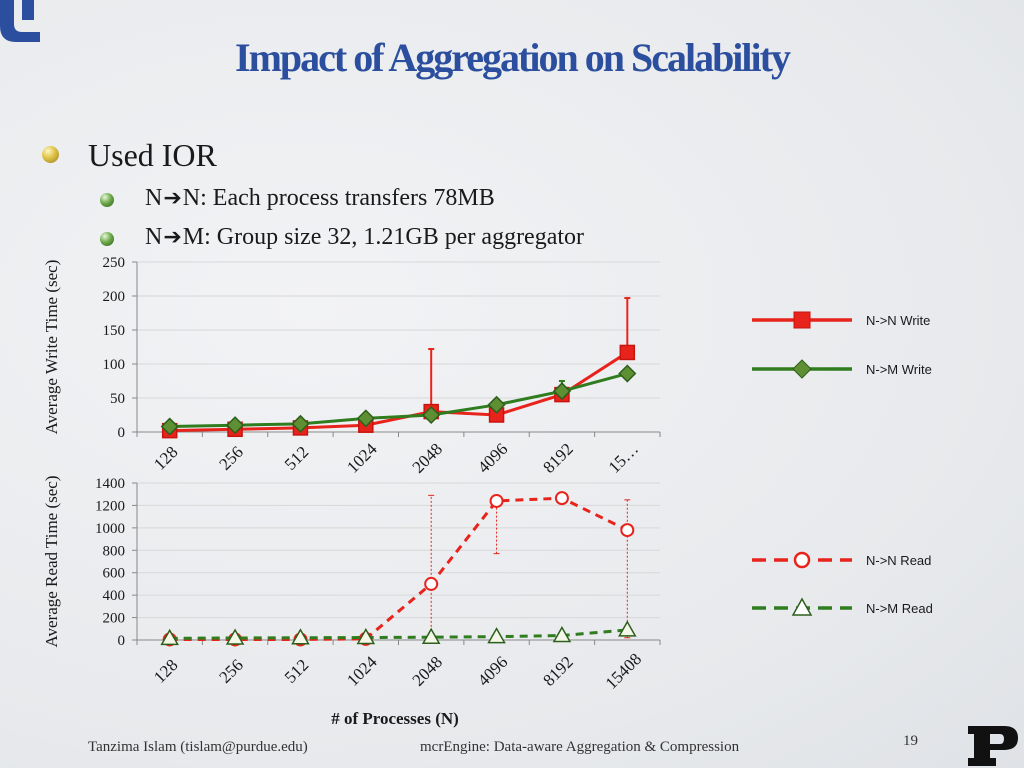 This screenshot has height=768, width=1024. What do you see at coordinates (898, 560) in the screenshot?
I see `legend-label: N->N Read` at bounding box center [898, 560].